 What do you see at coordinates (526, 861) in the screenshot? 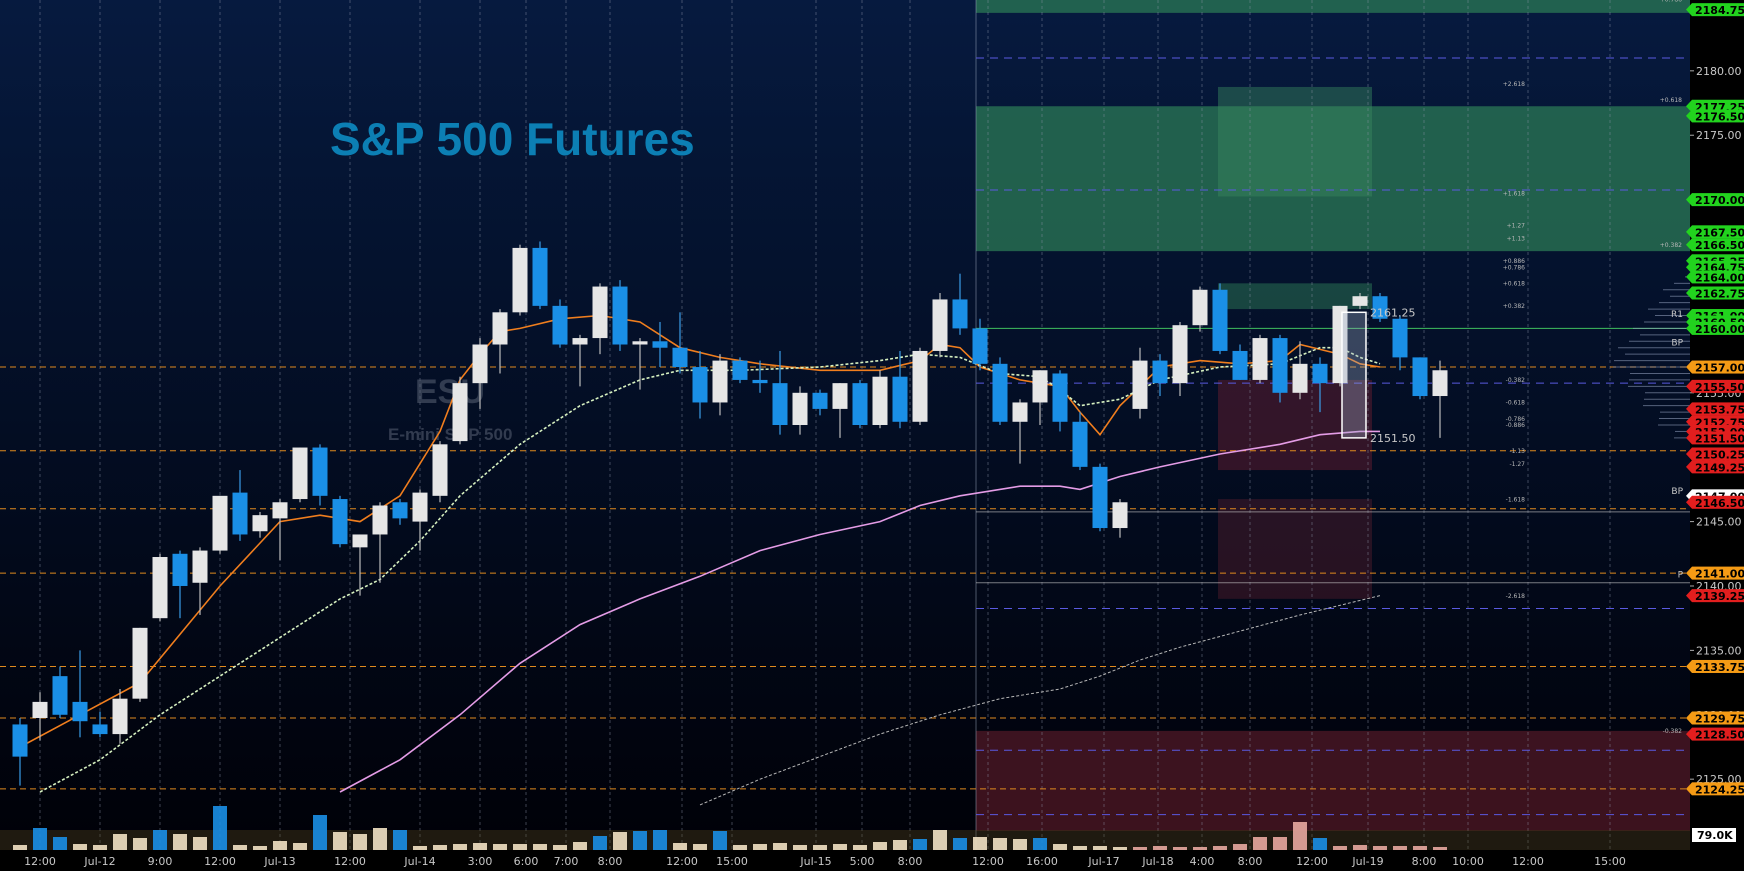
I see `time-tick-label: 6:00` at bounding box center [526, 861].